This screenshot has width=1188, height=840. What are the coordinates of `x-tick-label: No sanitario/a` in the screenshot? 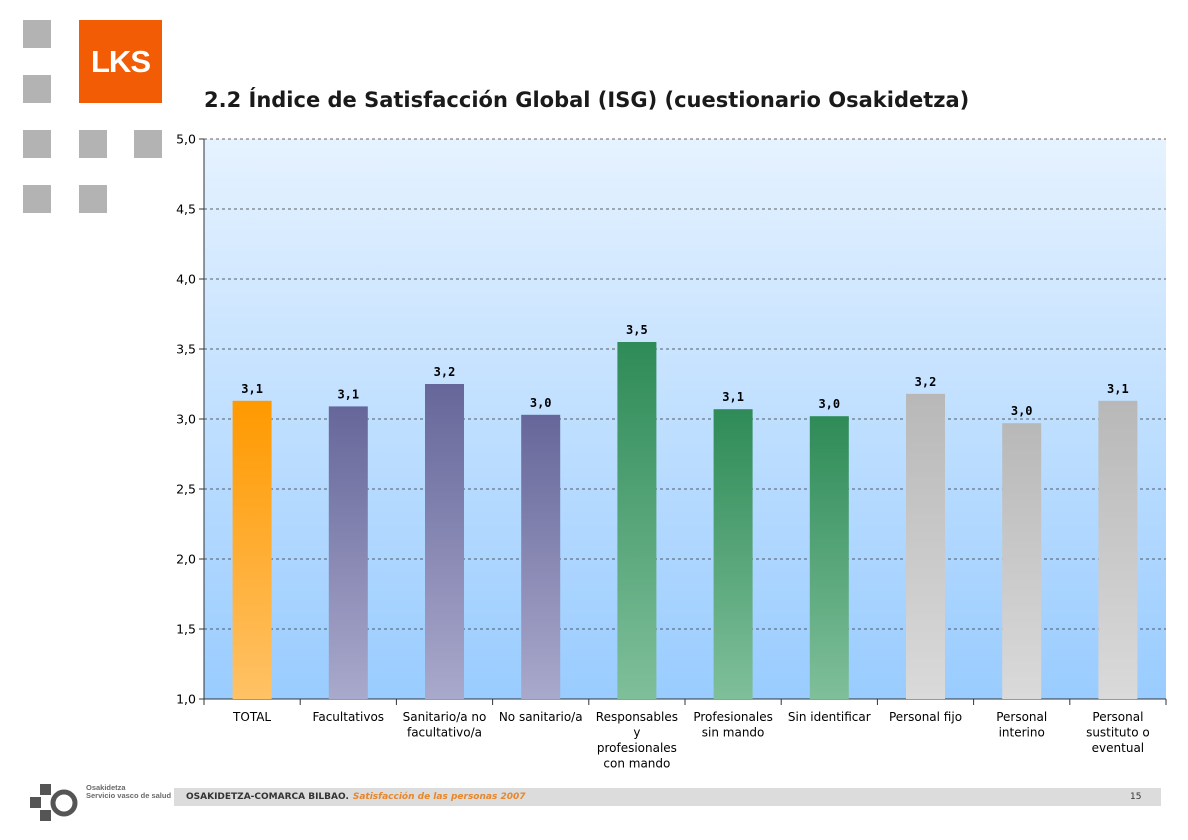 It's located at (541, 717).